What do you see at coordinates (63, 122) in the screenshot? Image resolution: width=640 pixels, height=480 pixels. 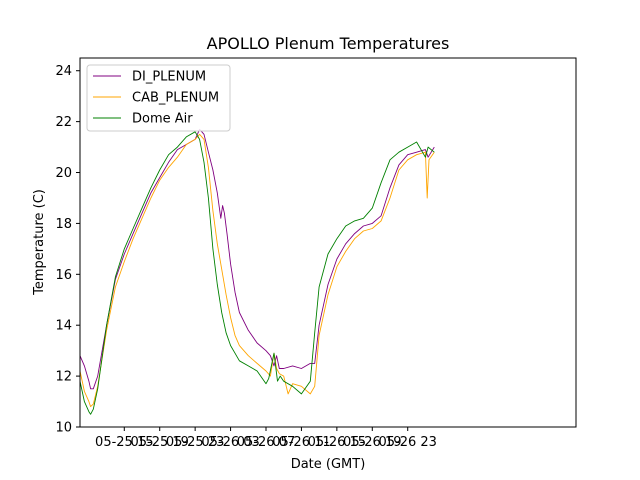 I see `y-tick-label: 22` at bounding box center [63, 122].